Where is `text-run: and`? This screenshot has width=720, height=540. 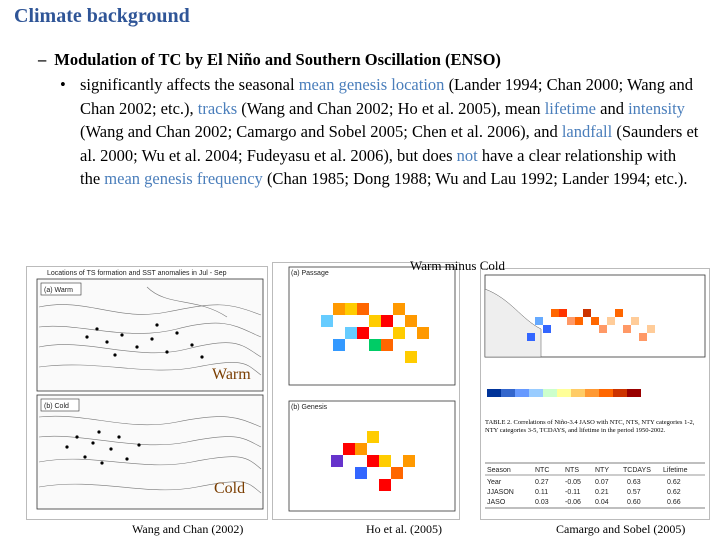
text-run: and is located at coordinates (612, 108).